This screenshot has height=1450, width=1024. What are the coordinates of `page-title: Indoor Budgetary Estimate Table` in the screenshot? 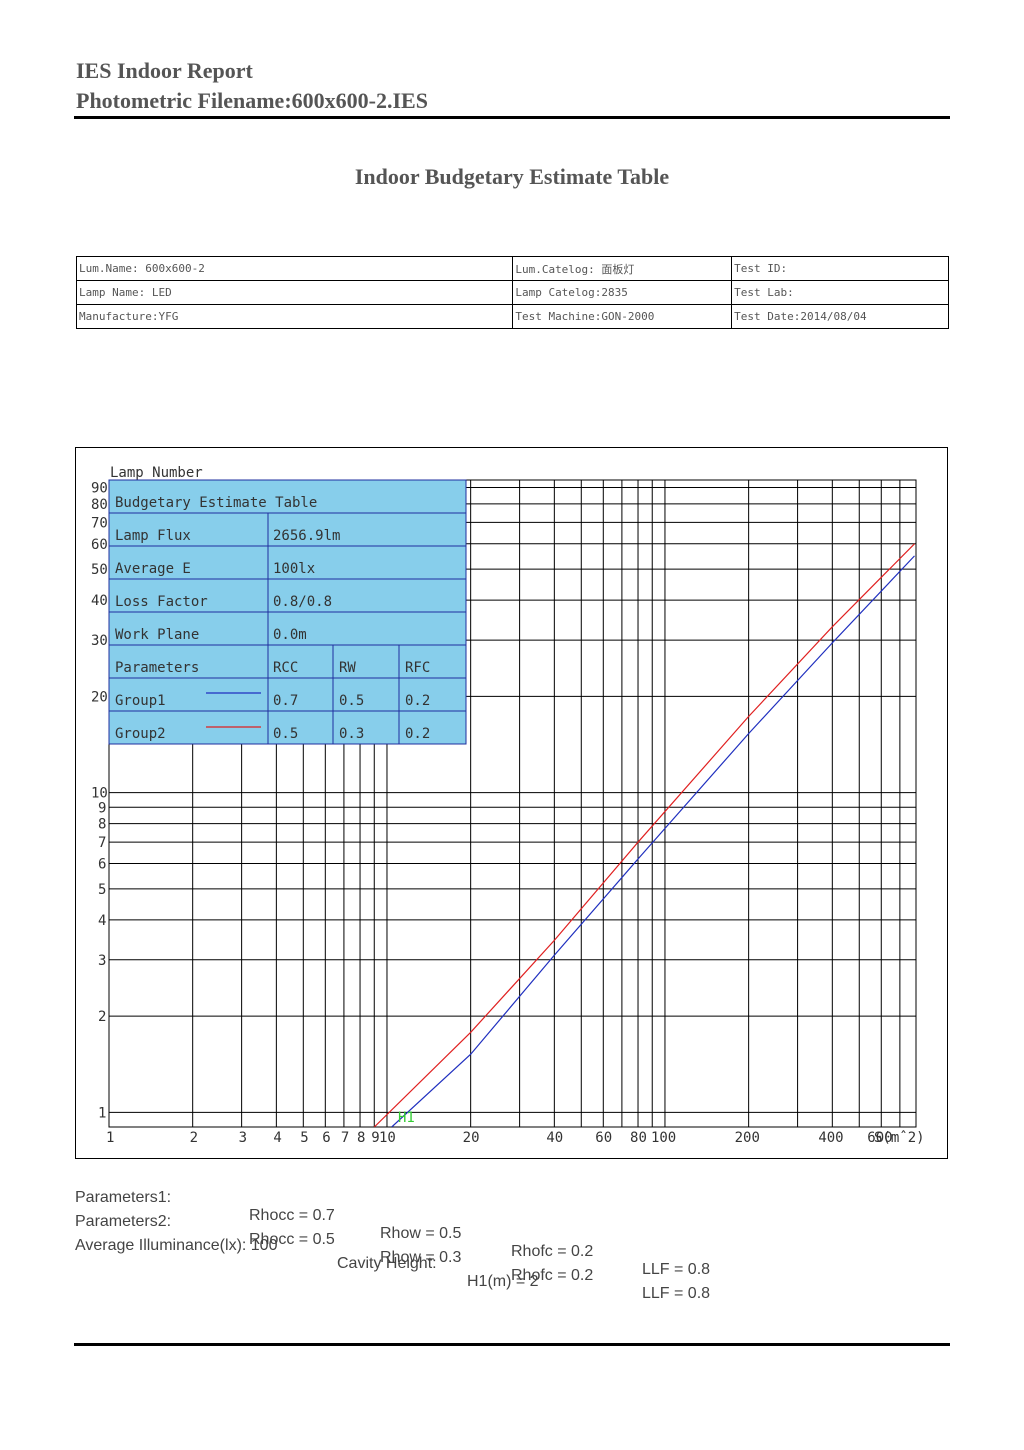 It's located at (512, 176).